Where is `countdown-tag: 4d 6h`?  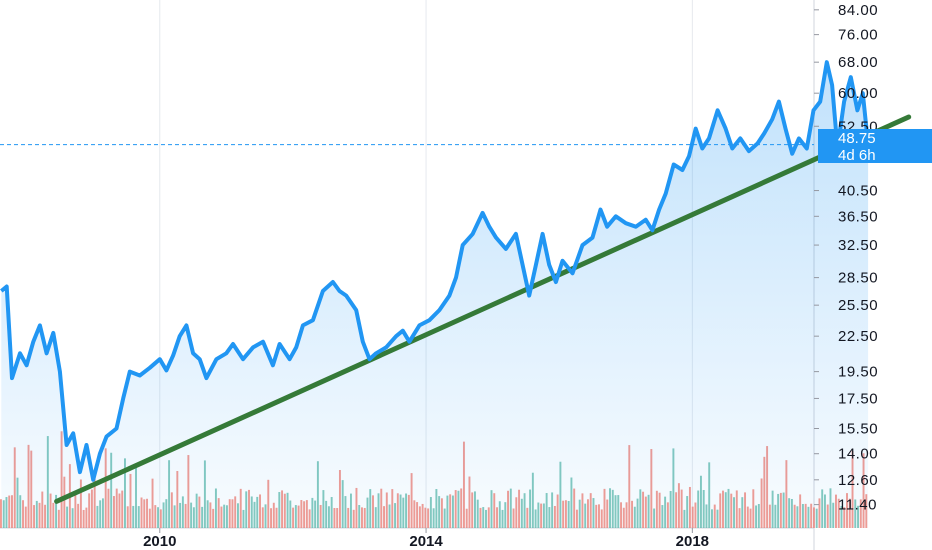
countdown-tag: 4d 6h is located at coordinates (857, 155).